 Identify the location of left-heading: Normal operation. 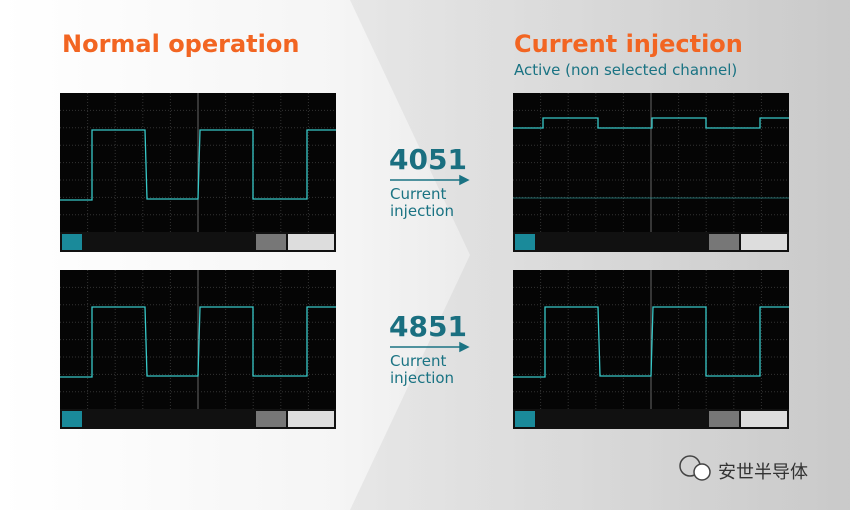
(181, 44).